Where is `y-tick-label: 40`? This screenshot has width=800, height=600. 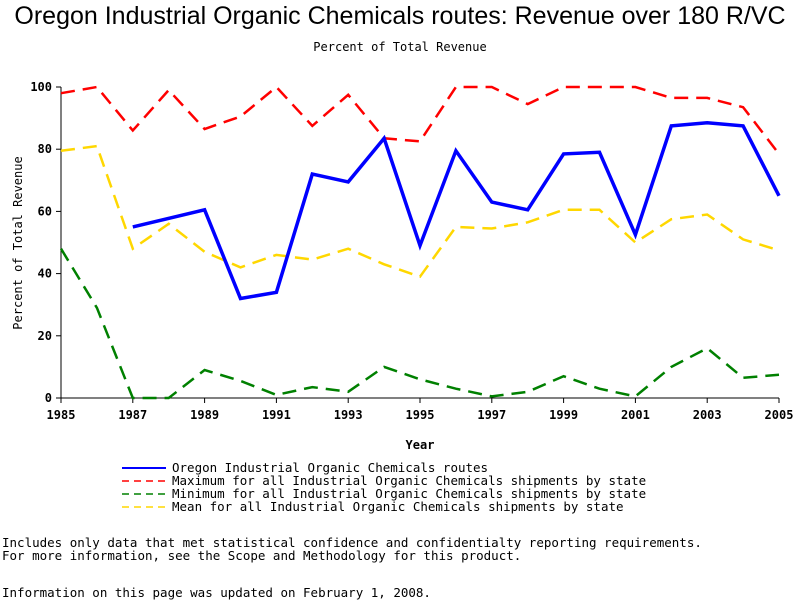
y-tick-label: 40 is located at coordinates (45, 274).